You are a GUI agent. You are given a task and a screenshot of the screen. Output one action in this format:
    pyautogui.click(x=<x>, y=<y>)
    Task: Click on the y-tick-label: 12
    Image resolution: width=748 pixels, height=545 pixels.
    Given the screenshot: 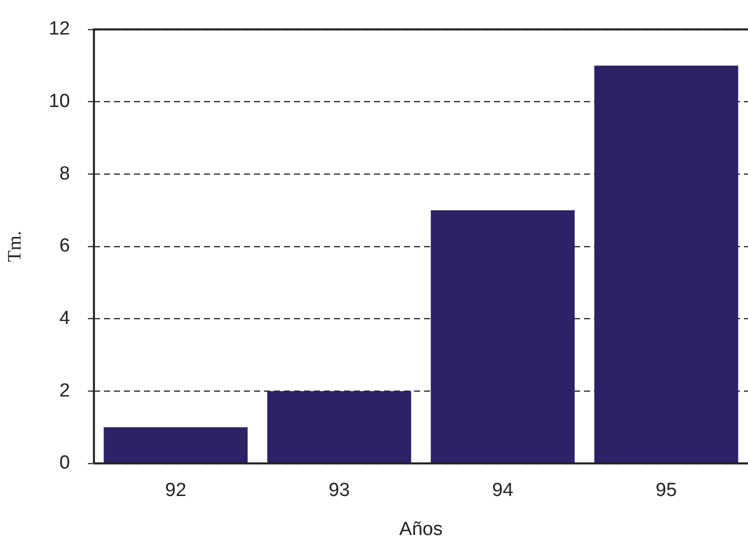 What is the action you would take?
    pyautogui.click(x=59, y=29)
    